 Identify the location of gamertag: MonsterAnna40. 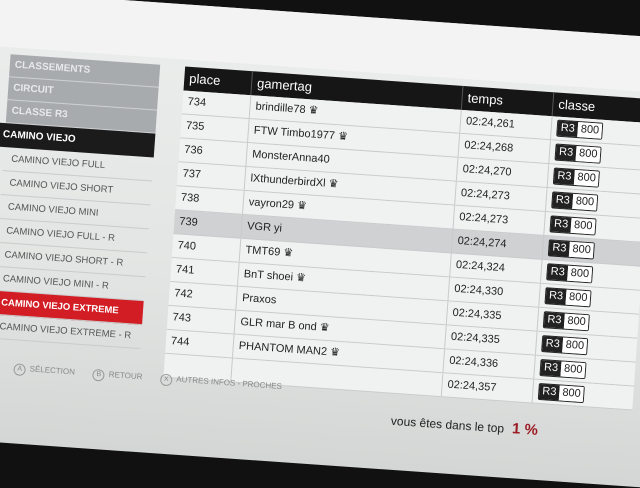
(291, 157).